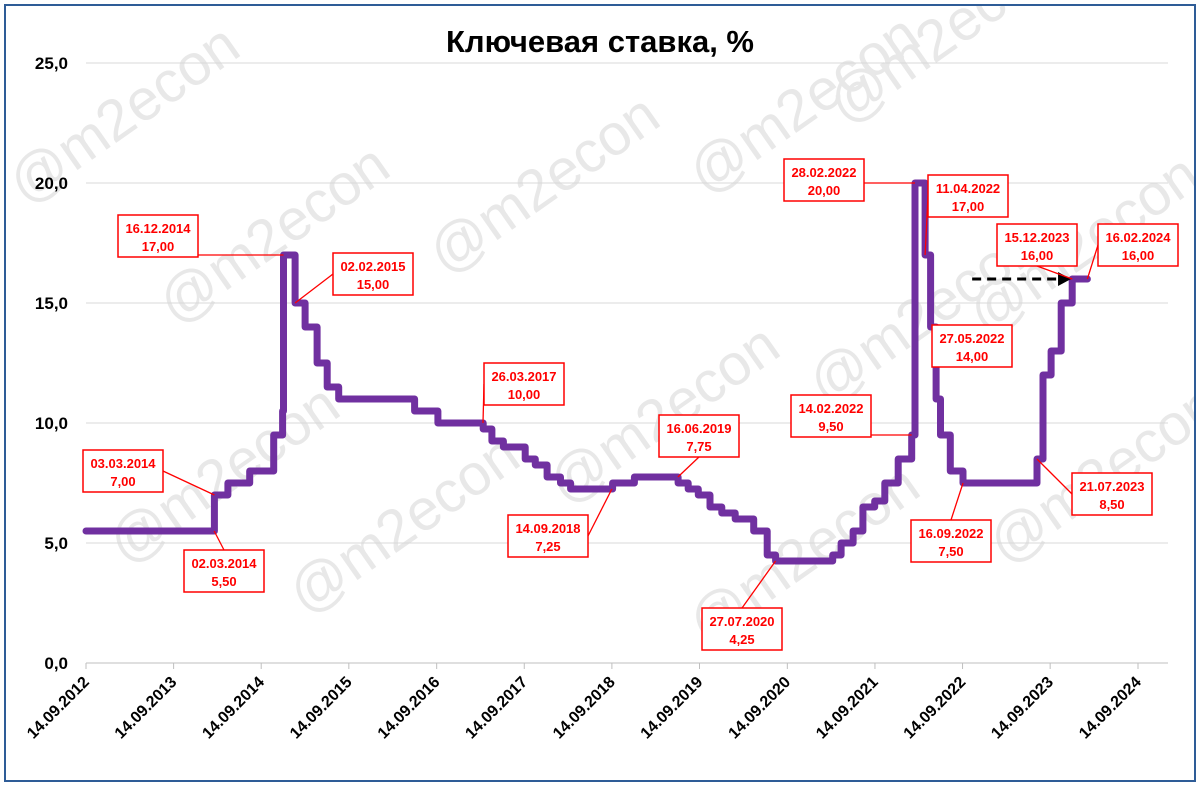 This screenshot has width=1200, height=785. I want to click on y-tick-label: 15,0, so click(51, 303).